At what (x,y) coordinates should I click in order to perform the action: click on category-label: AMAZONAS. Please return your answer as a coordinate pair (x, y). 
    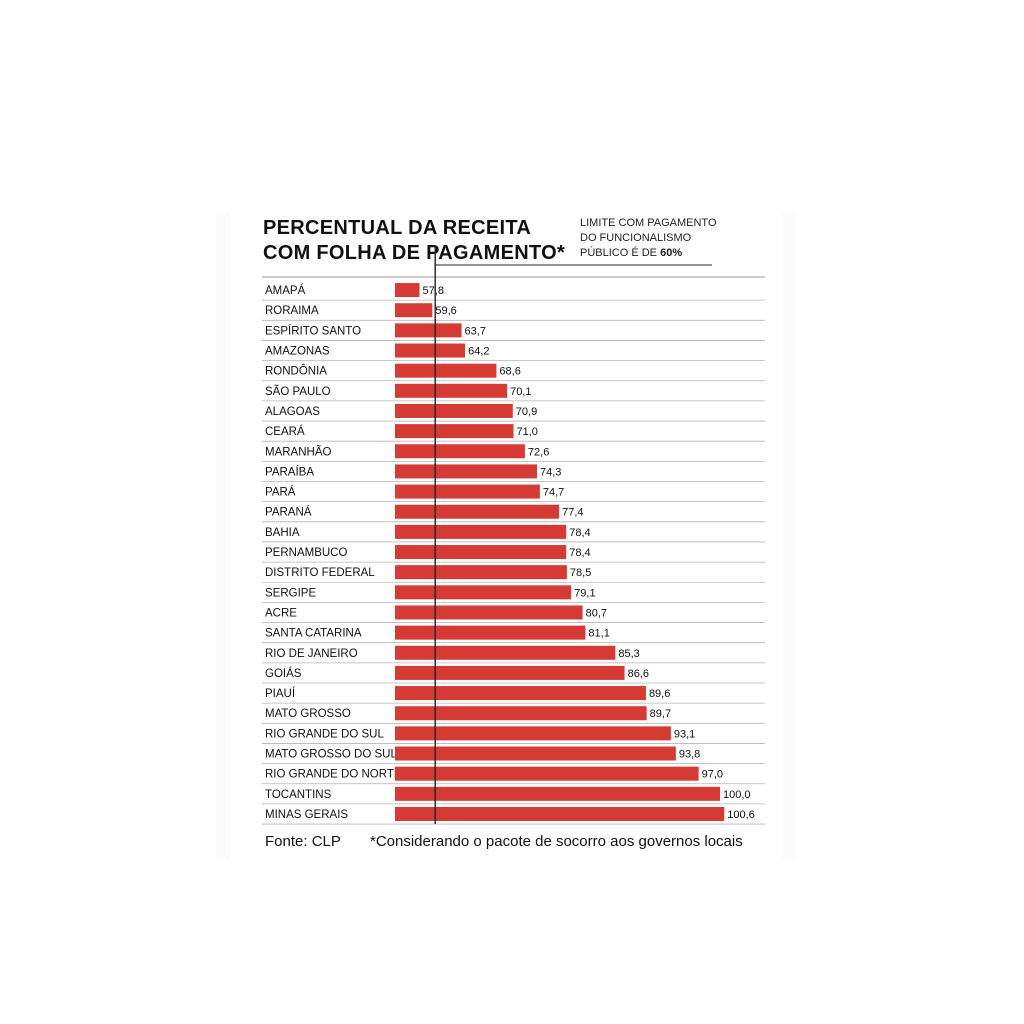
    Looking at the image, I should click on (297, 352).